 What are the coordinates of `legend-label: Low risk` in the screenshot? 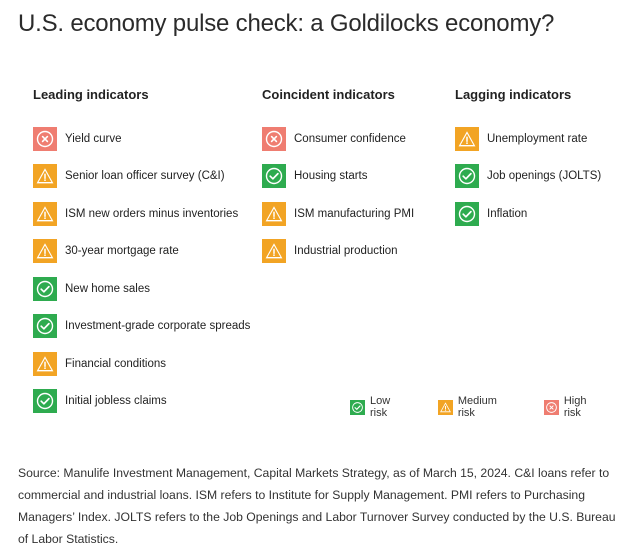 It's located at (380, 407).